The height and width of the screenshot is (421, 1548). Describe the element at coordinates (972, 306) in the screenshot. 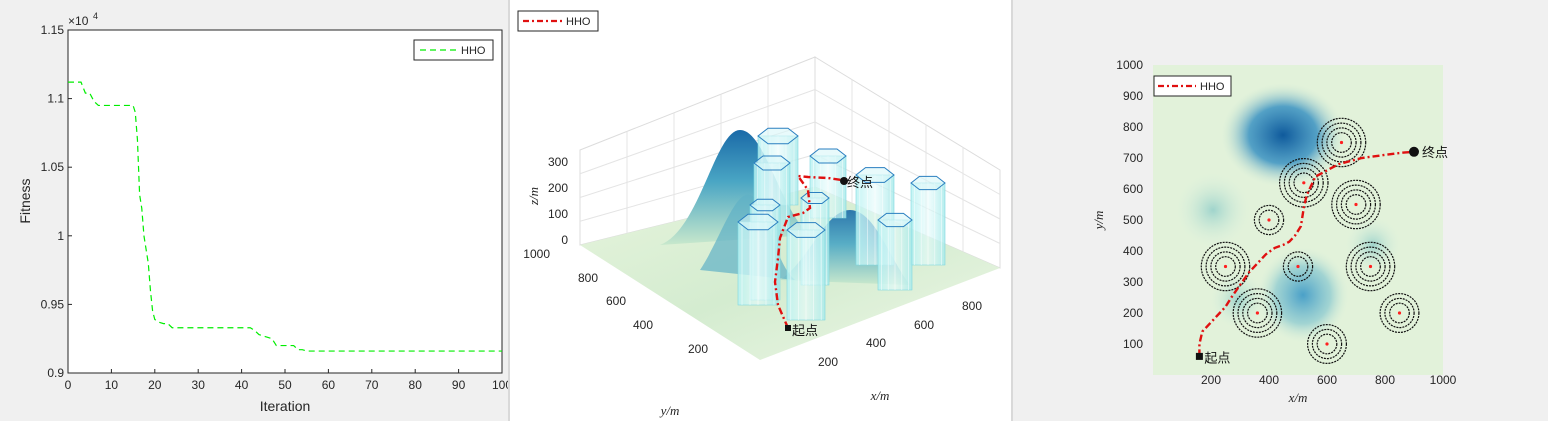

I see `x-tick-label: 800` at that location.